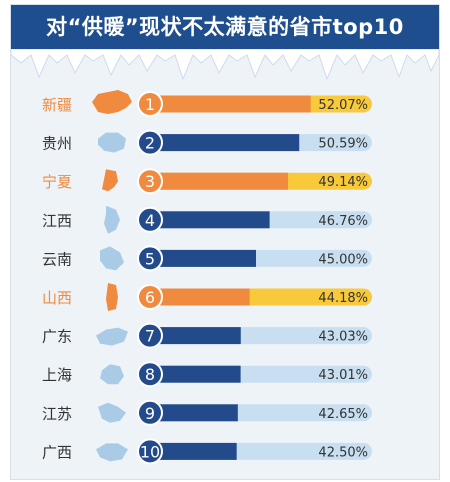 The width and height of the screenshot is (450, 482). I want to click on rank-number: 7, so click(150, 336).